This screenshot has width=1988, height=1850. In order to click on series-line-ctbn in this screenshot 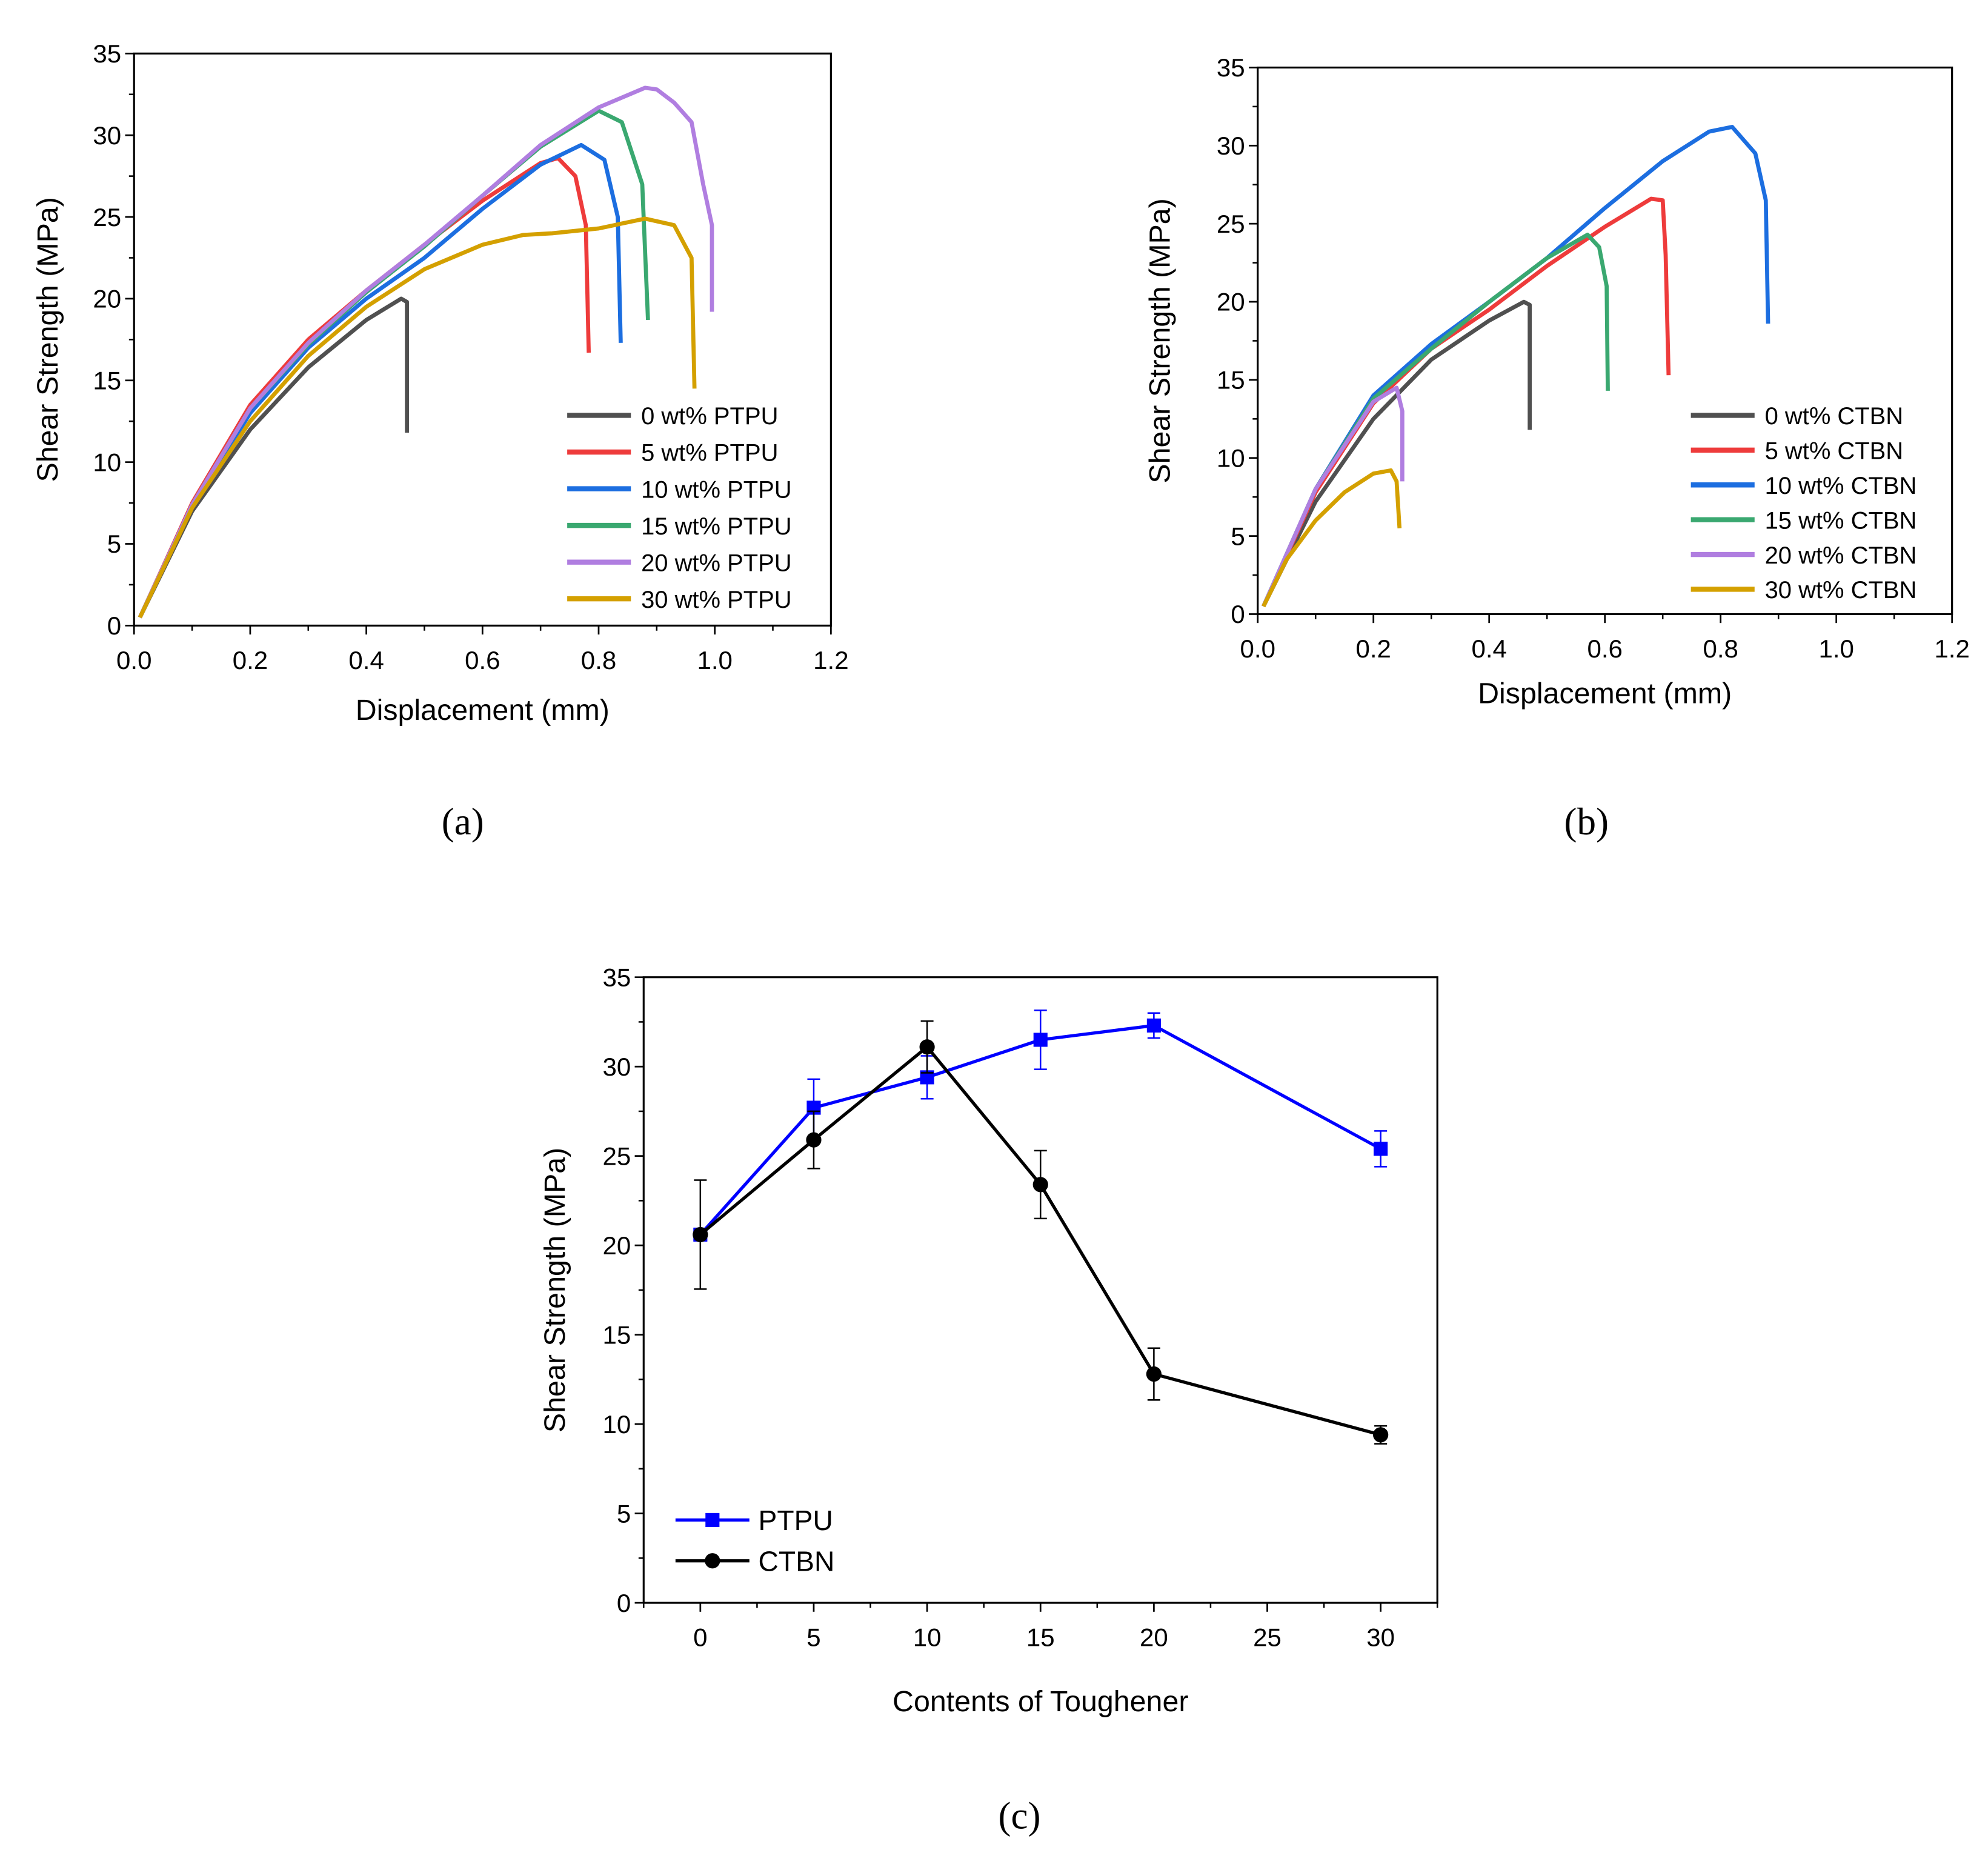, I will do `click(1040, 1241)`.